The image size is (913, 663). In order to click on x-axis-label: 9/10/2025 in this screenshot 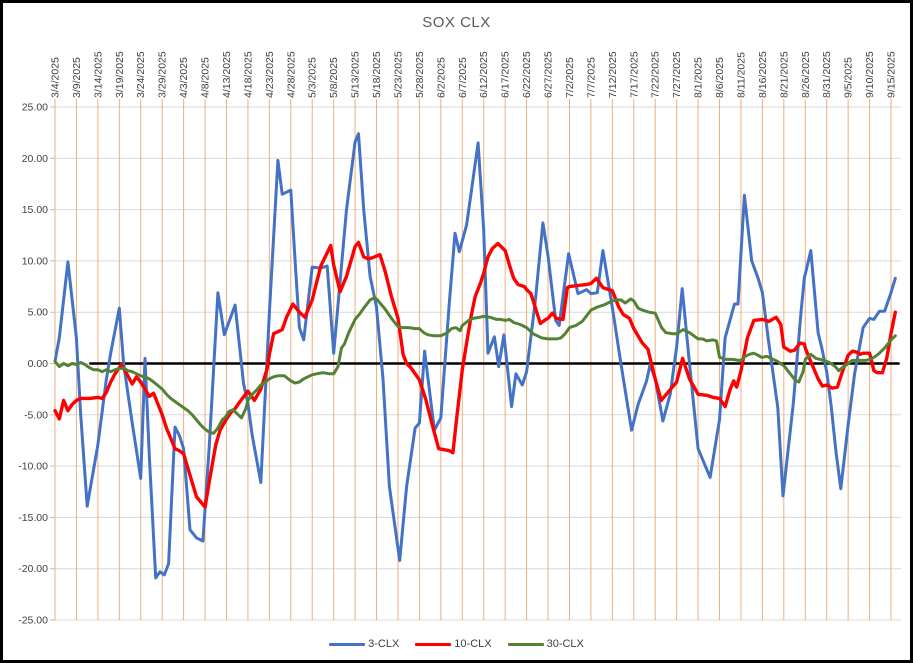, I will do `click(870, 74)`.